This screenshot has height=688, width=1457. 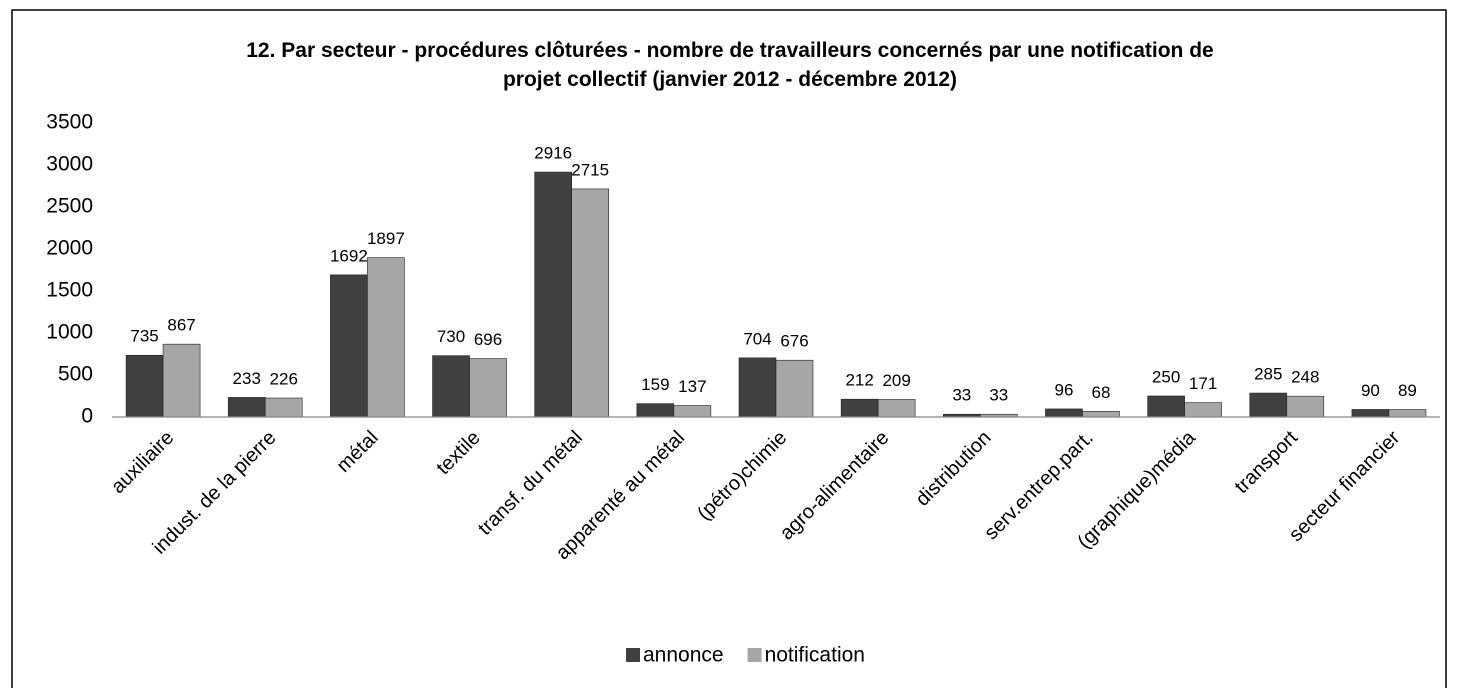 What do you see at coordinates (954, 469) in the screenshot?
I see `x-tick-label: distribution` at bounding box center [954, 469].